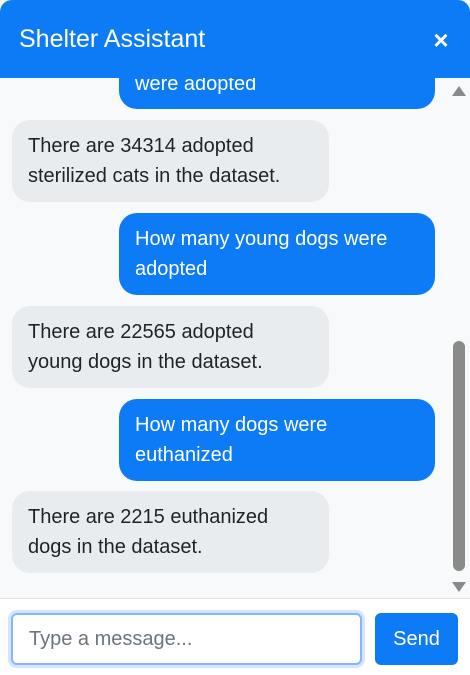  What do you see at coordinates (416, 639) in the screenshot?
I see `send-button: Send` at bounding box center [416, 639].